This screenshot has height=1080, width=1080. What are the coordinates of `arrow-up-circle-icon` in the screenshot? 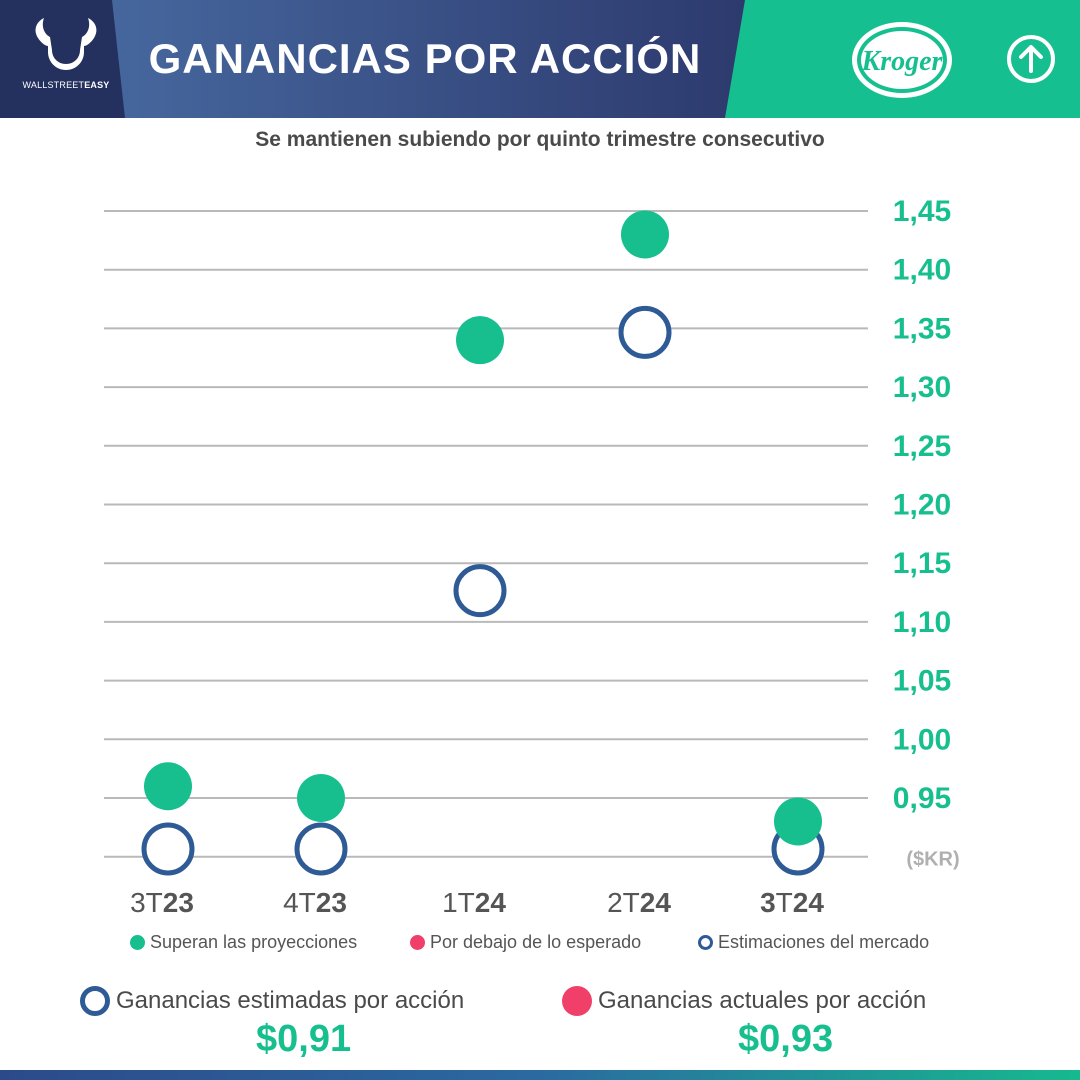 It's located at (1031, 59).